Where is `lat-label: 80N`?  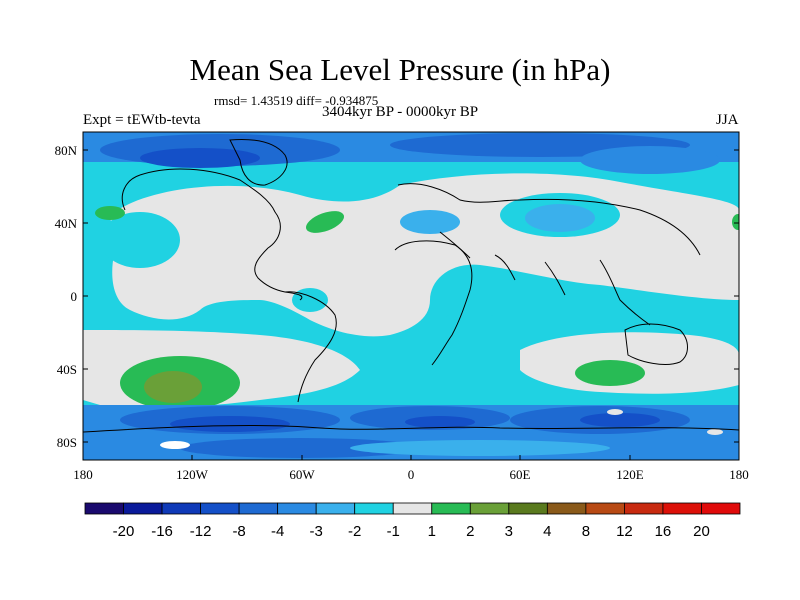
lat-label: 80N is located at coordinates (66, 150).